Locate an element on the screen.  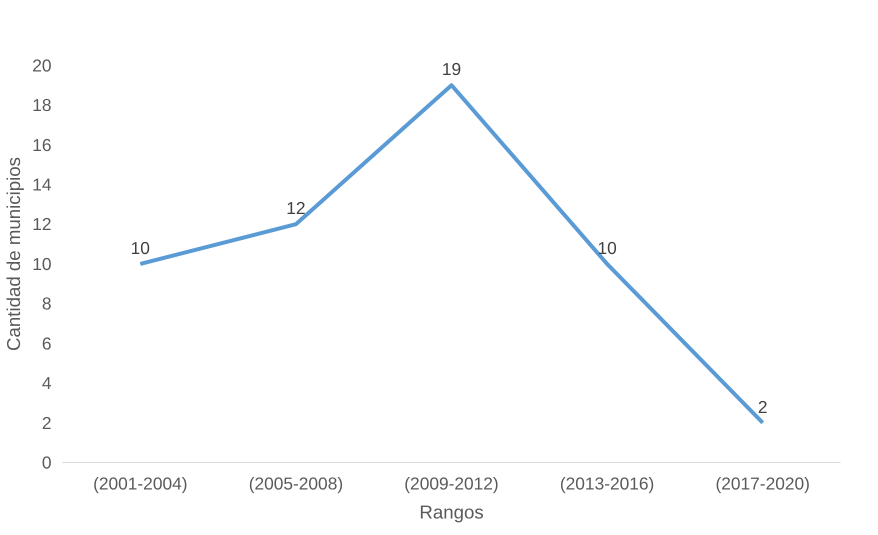
x-axis-title: Rangos is located at coordinates (451, 512).